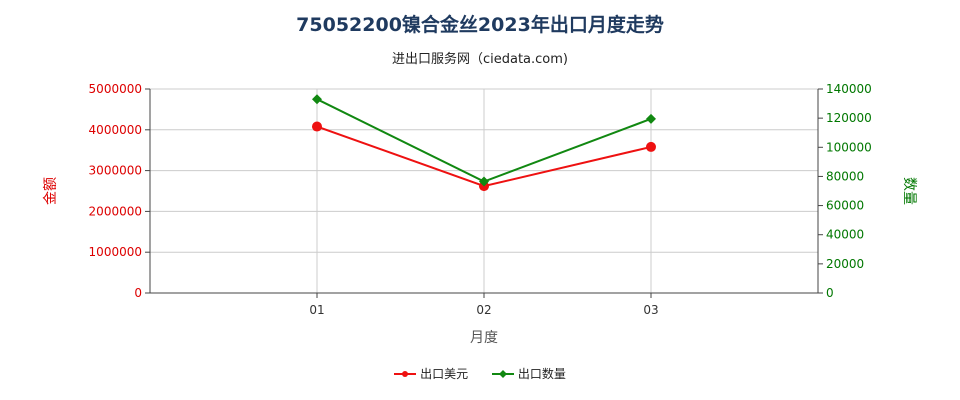  What do you see at coordinates (483, 310) in the screenshot?
I see `x-tick-label: 02` at bounding box center [483, 310].